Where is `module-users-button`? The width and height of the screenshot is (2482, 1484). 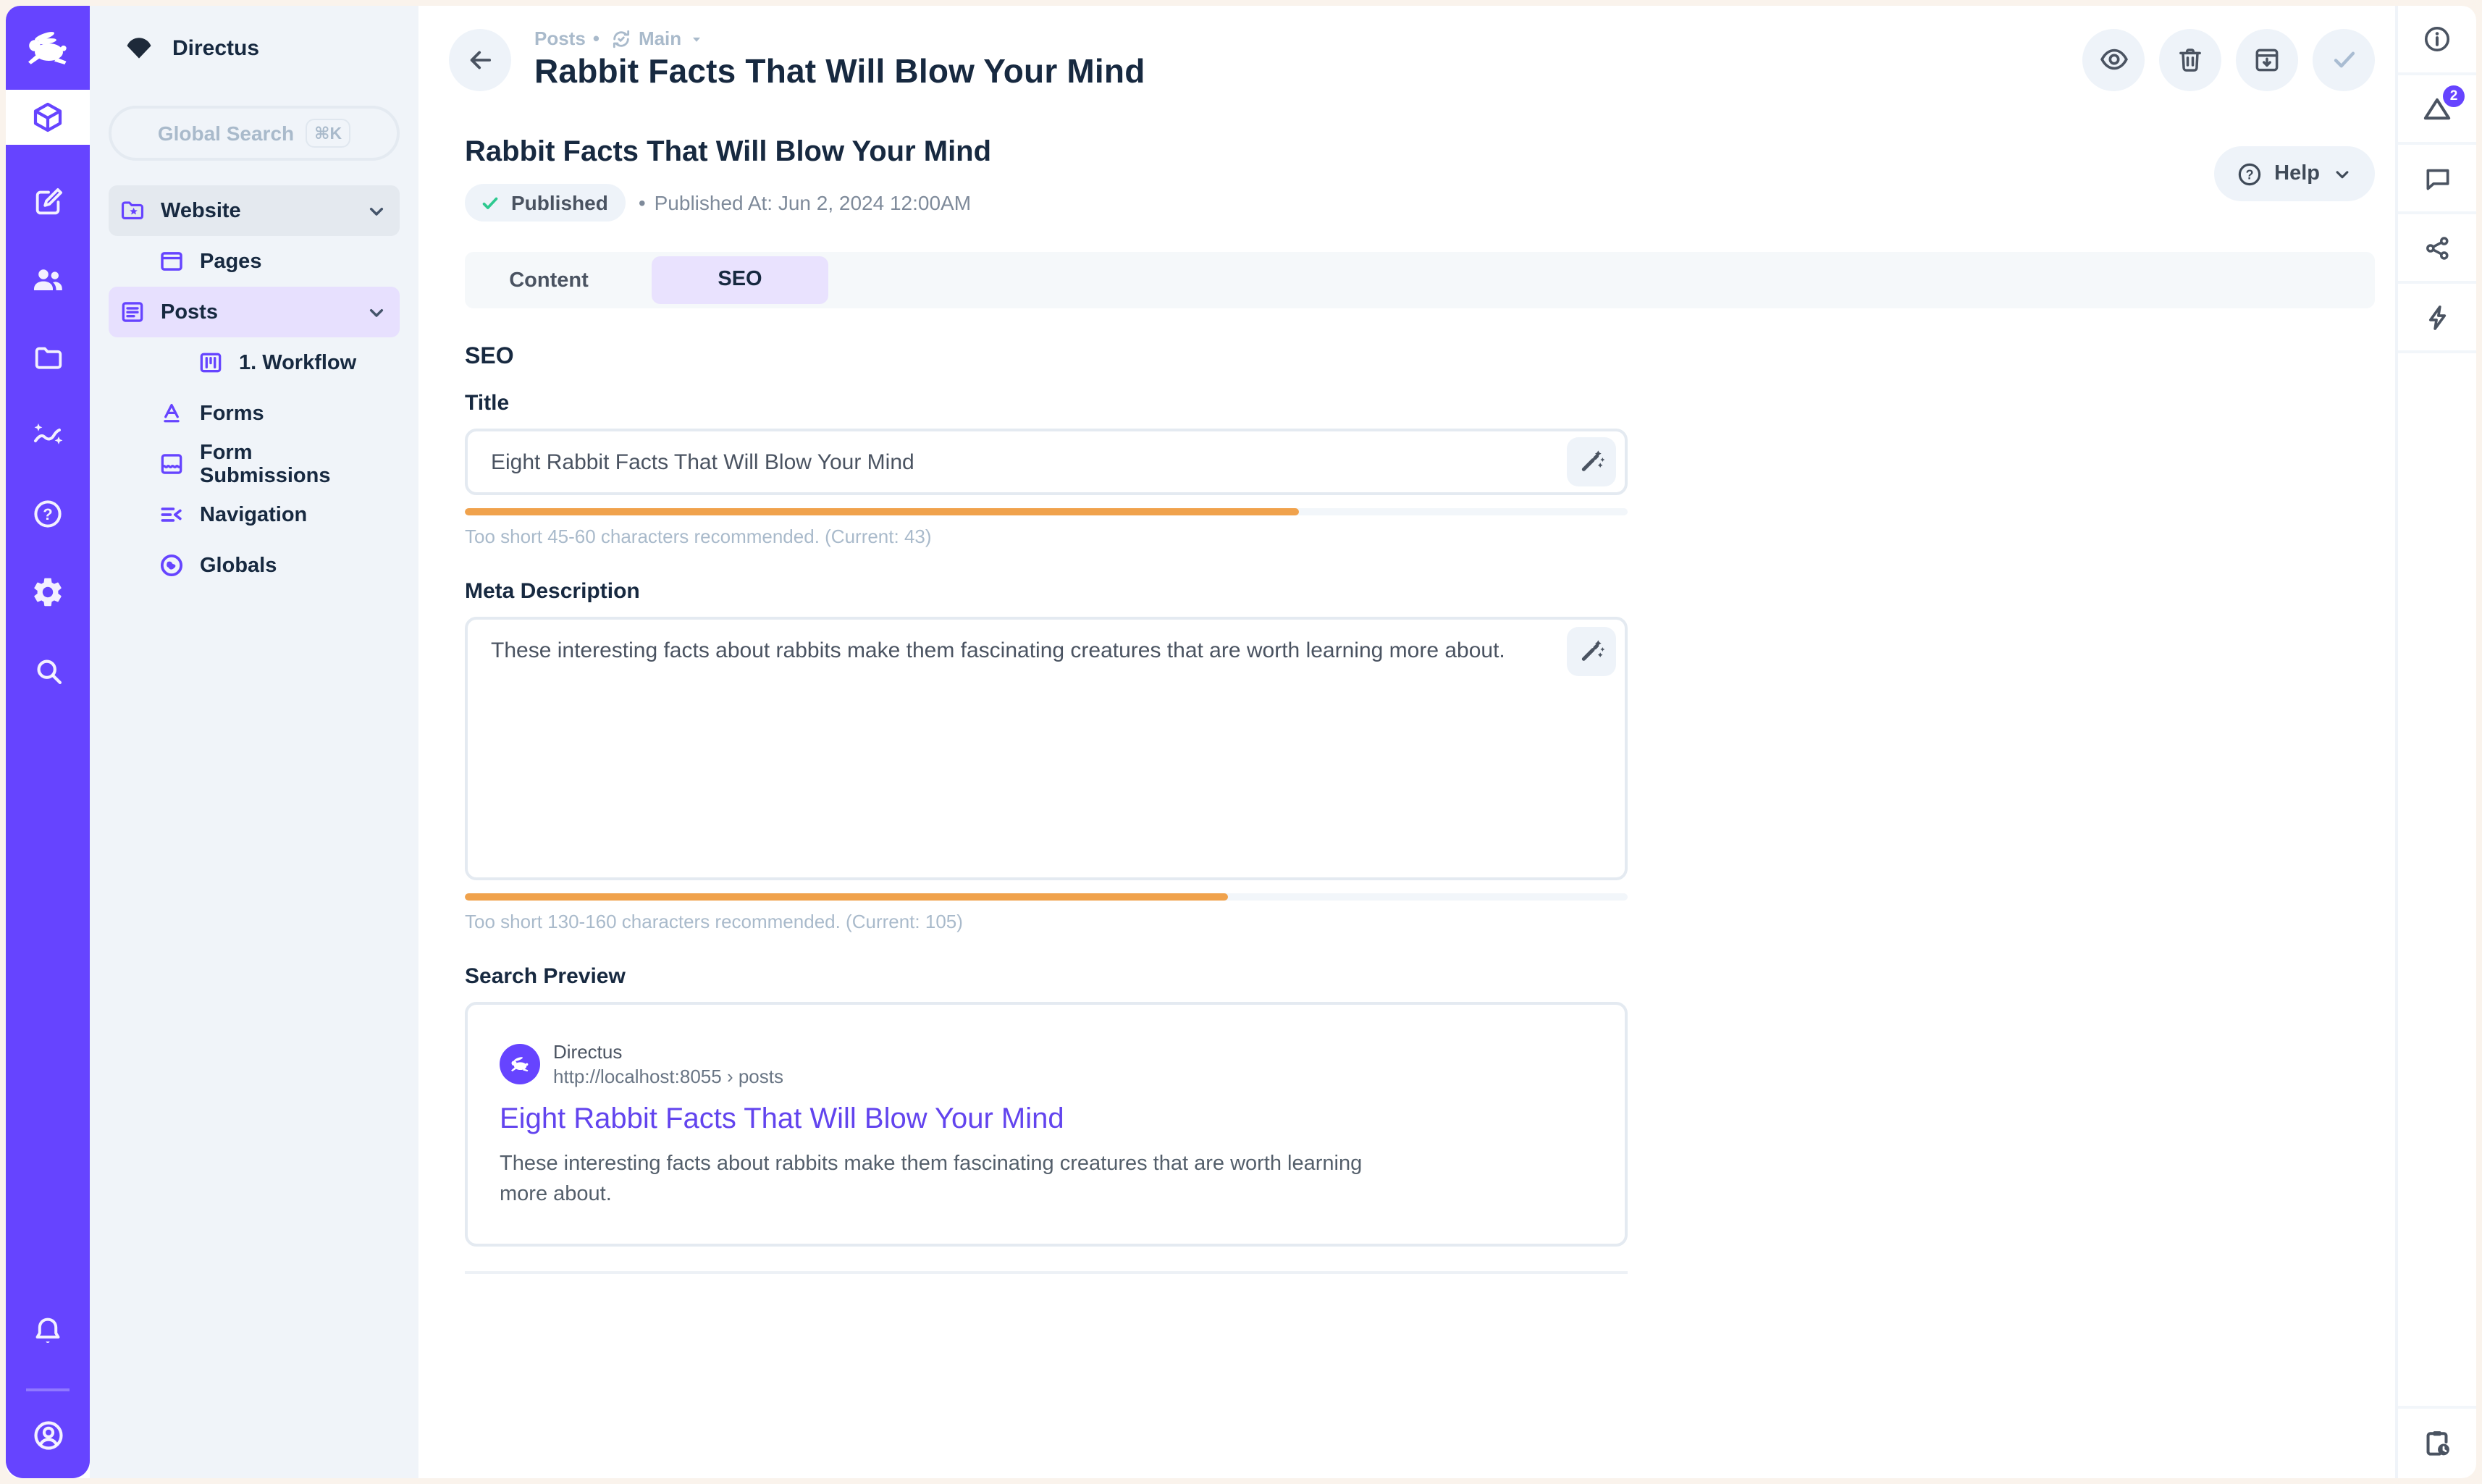 module-users-button is located at coordinates (48, 279).